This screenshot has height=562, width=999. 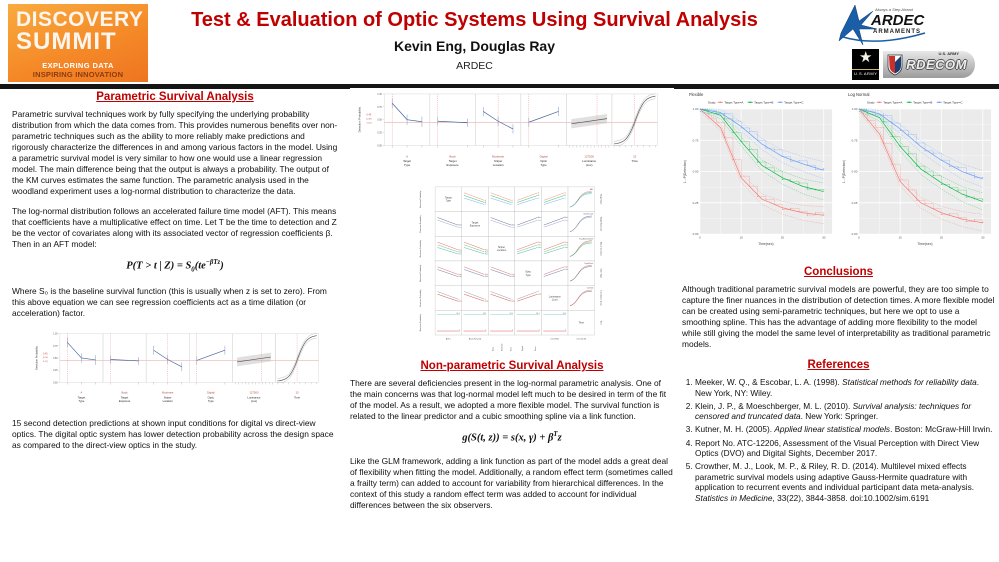 I want to click on svg-text: 0.50, so click(x=696, y=172).